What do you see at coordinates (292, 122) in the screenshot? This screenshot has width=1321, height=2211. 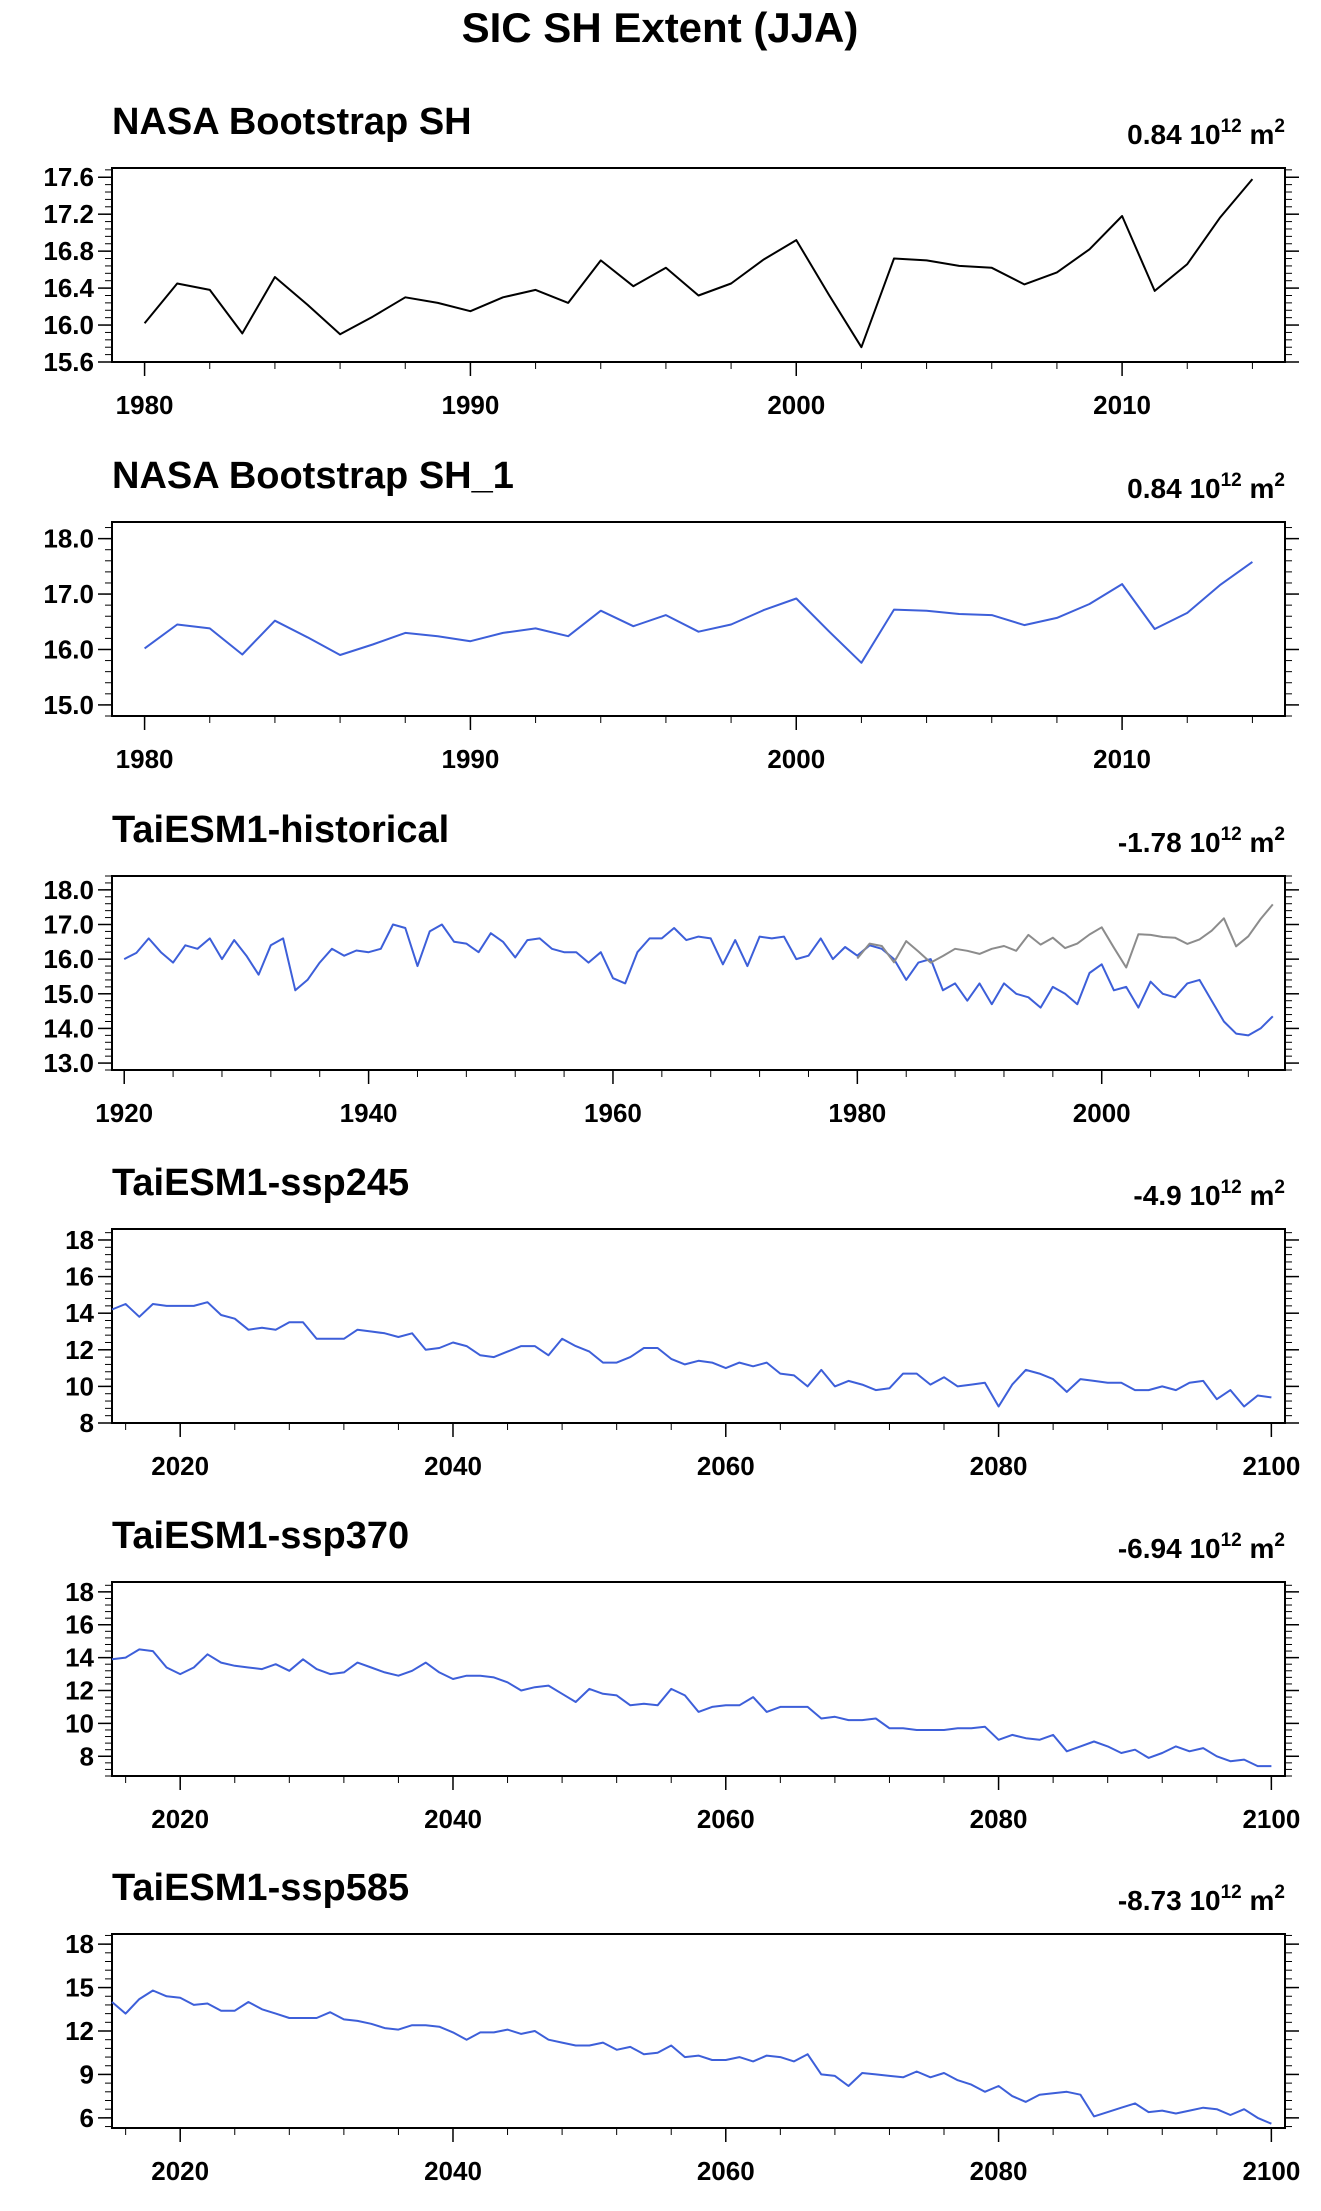 I see `panel-title: NASA Bootstrap SH` at bounding box center [292, 122].